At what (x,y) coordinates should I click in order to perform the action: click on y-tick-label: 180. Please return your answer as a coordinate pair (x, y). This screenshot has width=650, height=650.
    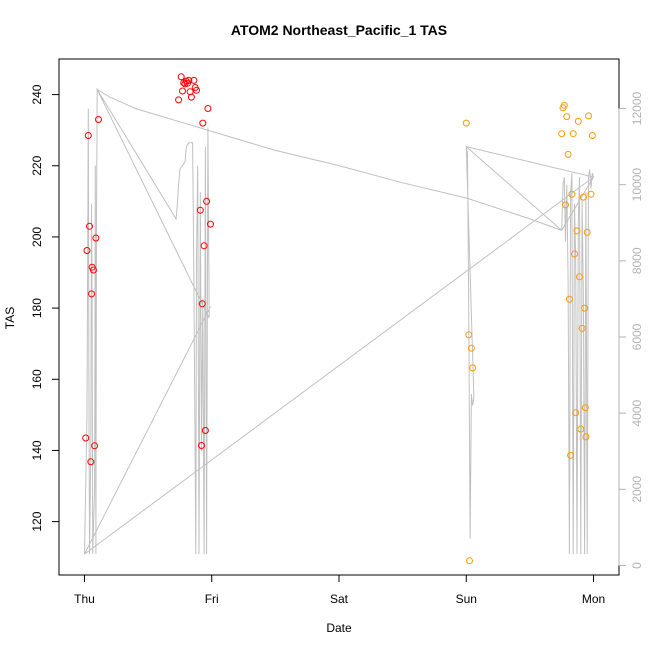
    Looking at the image, I should click on (37, 308).